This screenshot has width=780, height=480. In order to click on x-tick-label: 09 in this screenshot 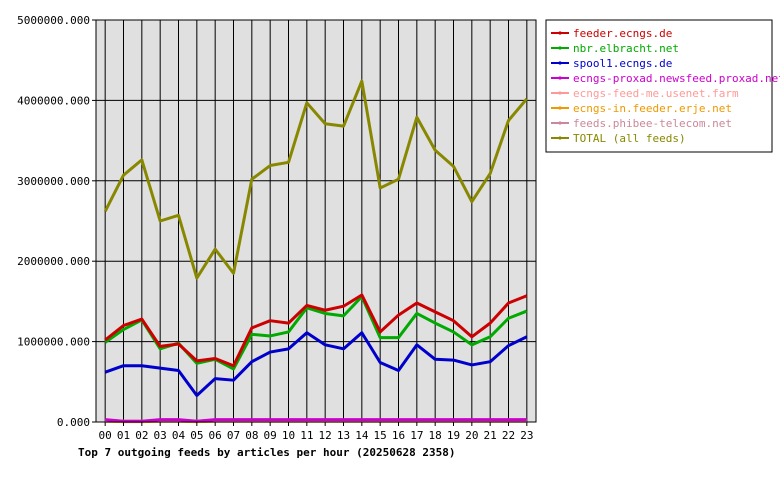, I will do `click(270, 435)`.